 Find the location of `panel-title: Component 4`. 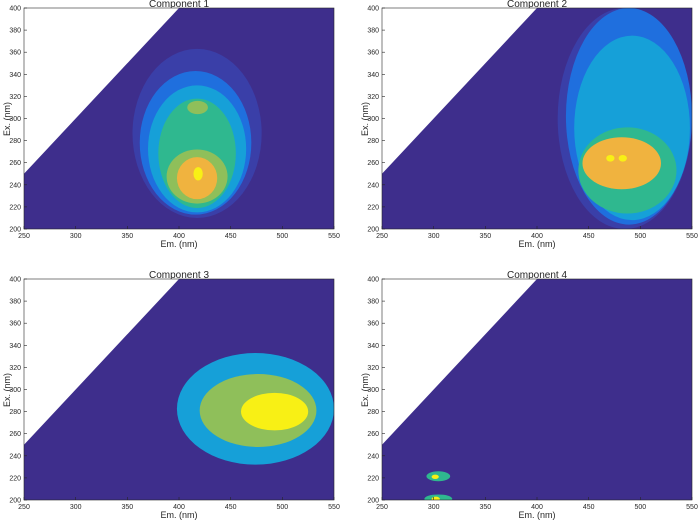

panel-title: Component 4 is located at coordinates (537, 275).